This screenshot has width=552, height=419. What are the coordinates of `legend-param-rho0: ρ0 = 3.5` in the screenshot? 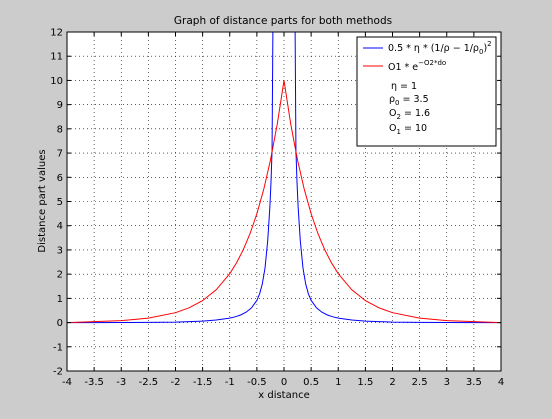 It's located at (409, 100).